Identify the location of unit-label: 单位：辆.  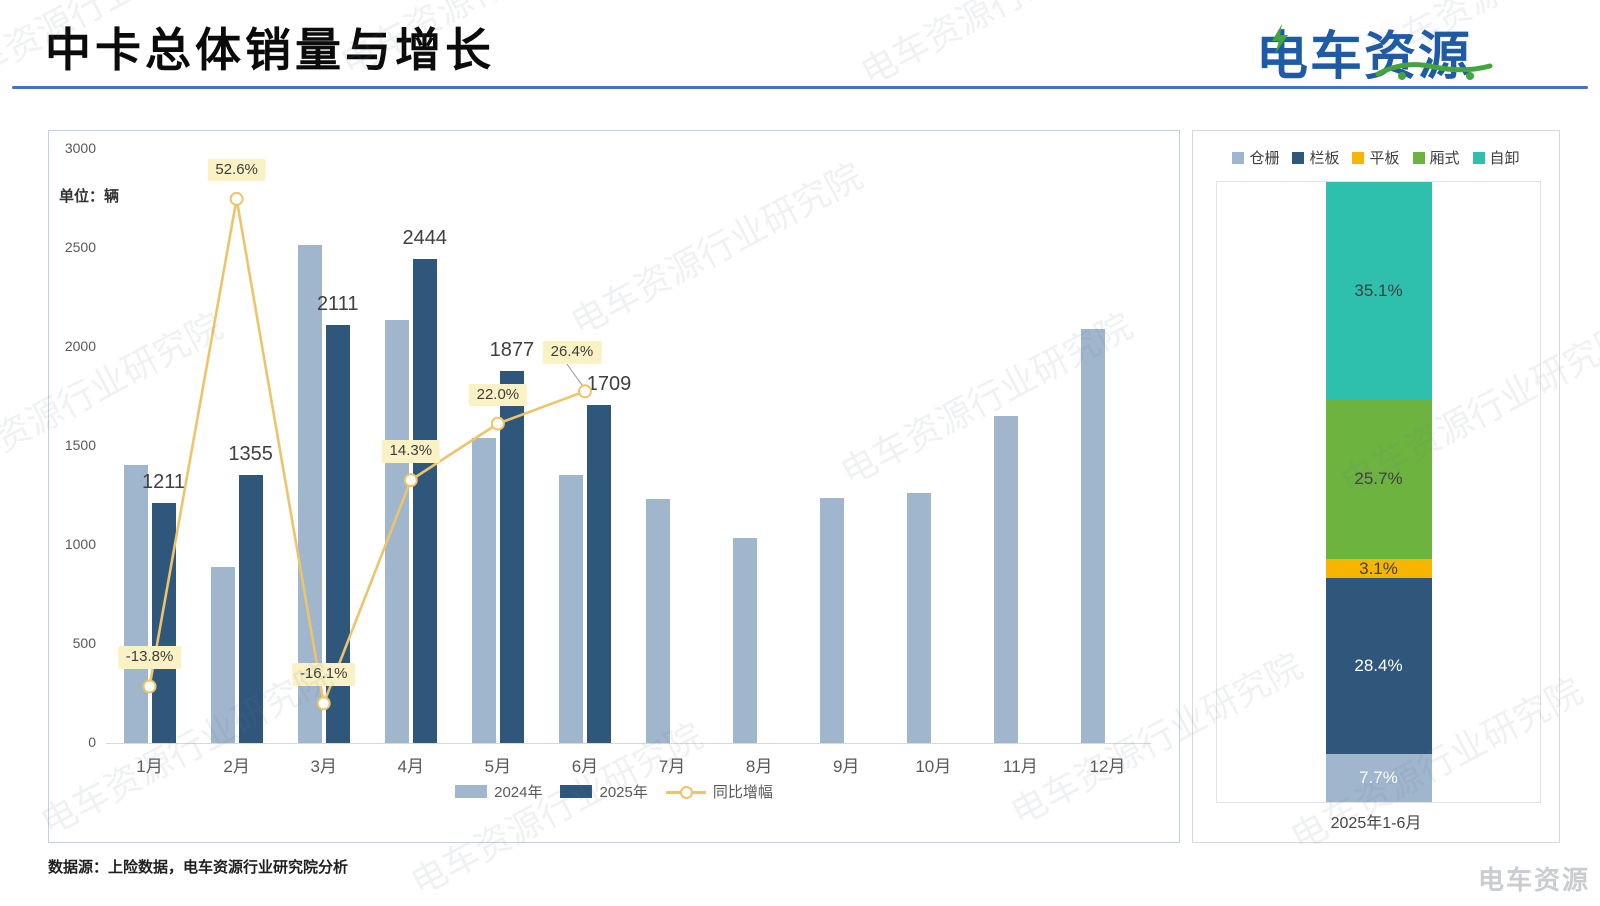
(89, 196).